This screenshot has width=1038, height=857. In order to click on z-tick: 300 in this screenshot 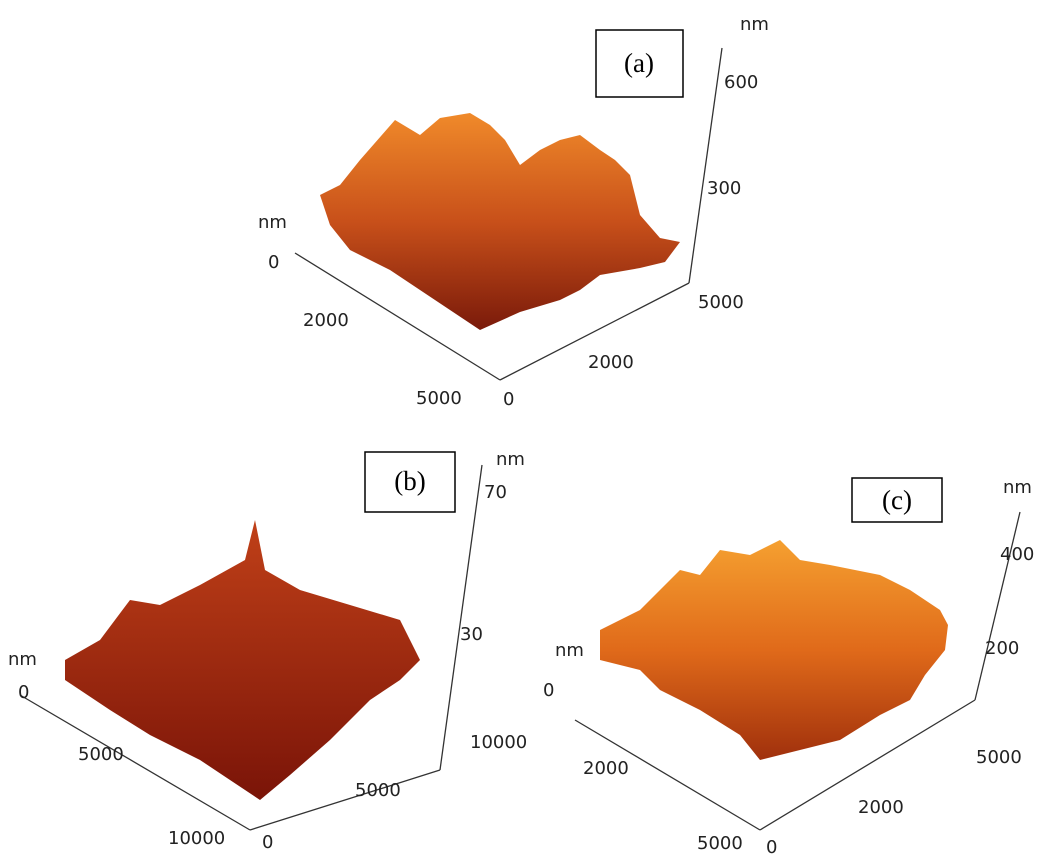, I will do `click(724, 188)`.